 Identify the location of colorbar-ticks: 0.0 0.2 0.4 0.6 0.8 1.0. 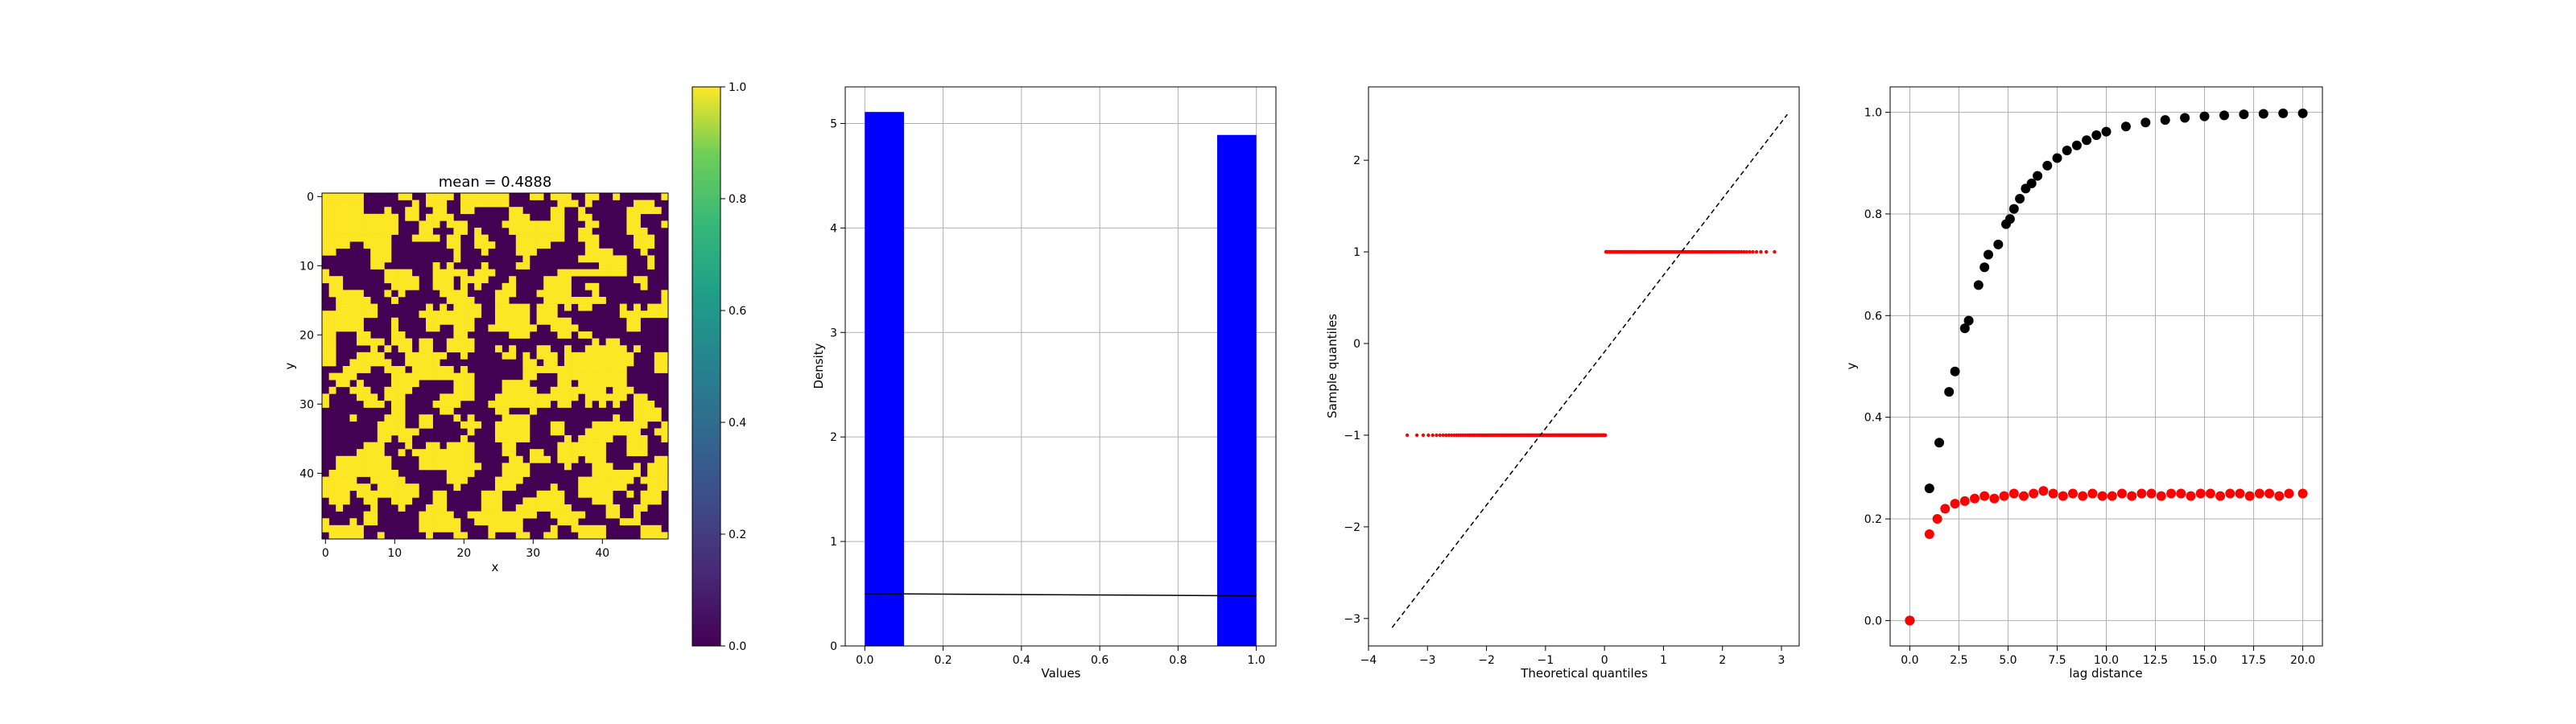
(733, 367).